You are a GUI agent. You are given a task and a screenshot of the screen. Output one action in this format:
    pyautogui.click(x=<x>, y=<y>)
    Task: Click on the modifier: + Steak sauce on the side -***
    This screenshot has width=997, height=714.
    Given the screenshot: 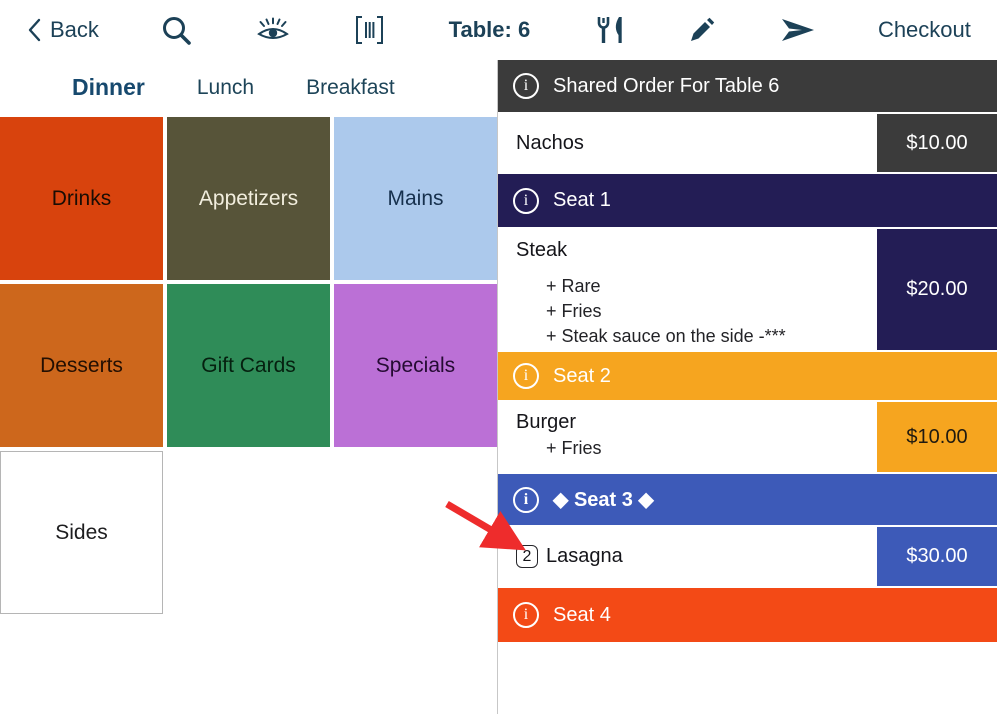 What is the action you would take?
    pyautogui.click(x=666, y=336)
    